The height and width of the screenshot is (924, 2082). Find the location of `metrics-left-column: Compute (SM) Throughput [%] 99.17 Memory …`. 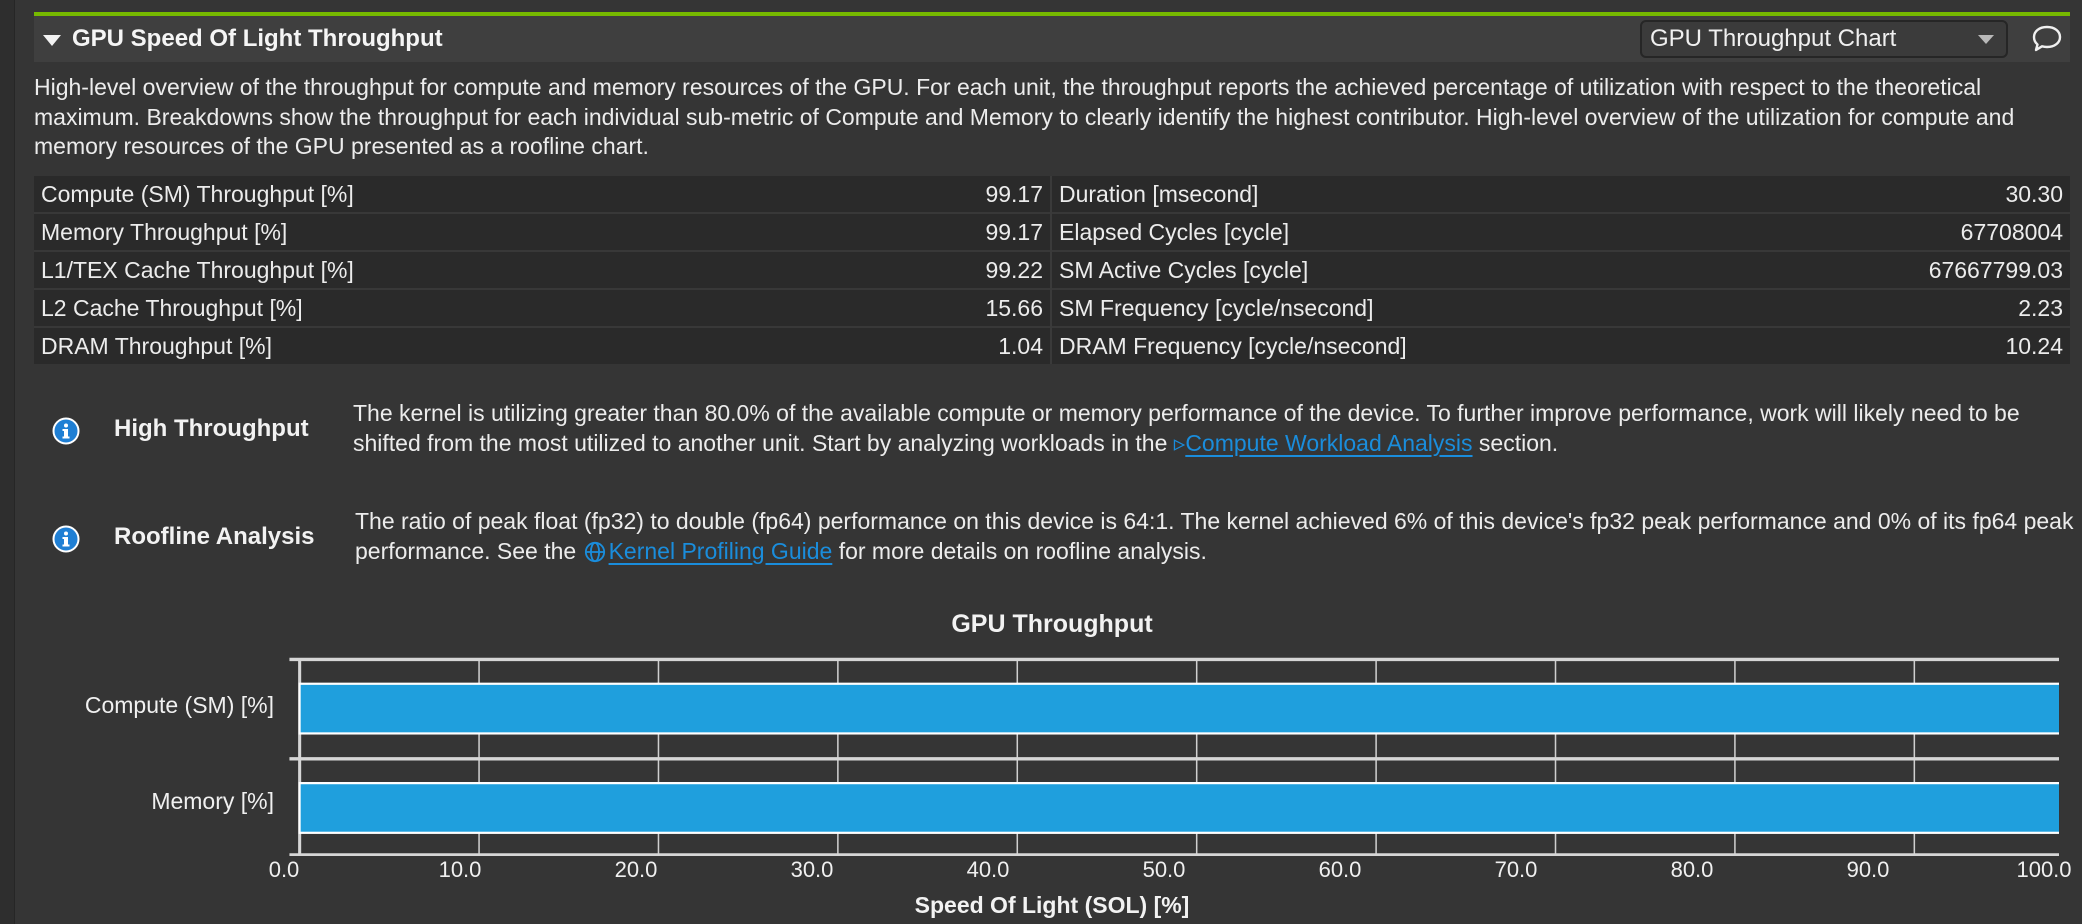

metrics-left-column: Compute (SM) Throughput [%] 99.17 Memory … is located at coordinates (543, 270).